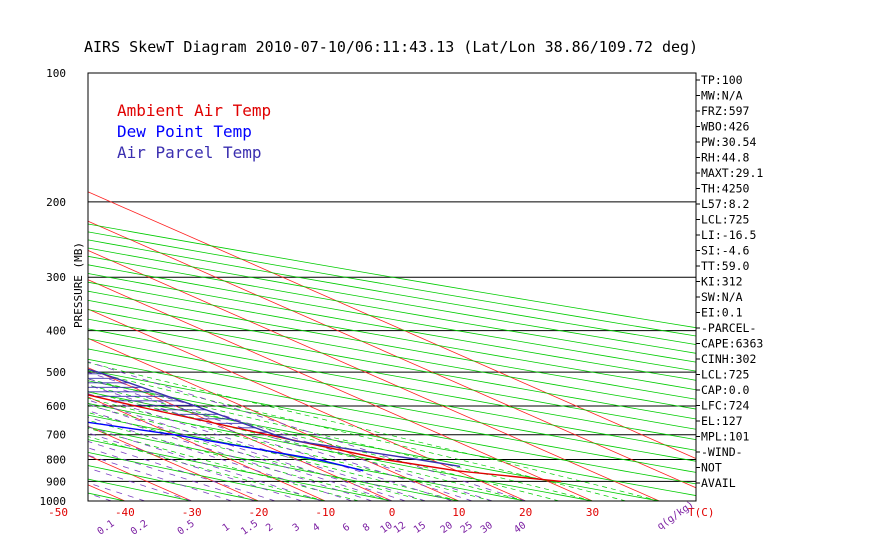  Describe the element at coordinates (722, 297) in the screenshot. I see `index-entry: SW:N/A` at that location.